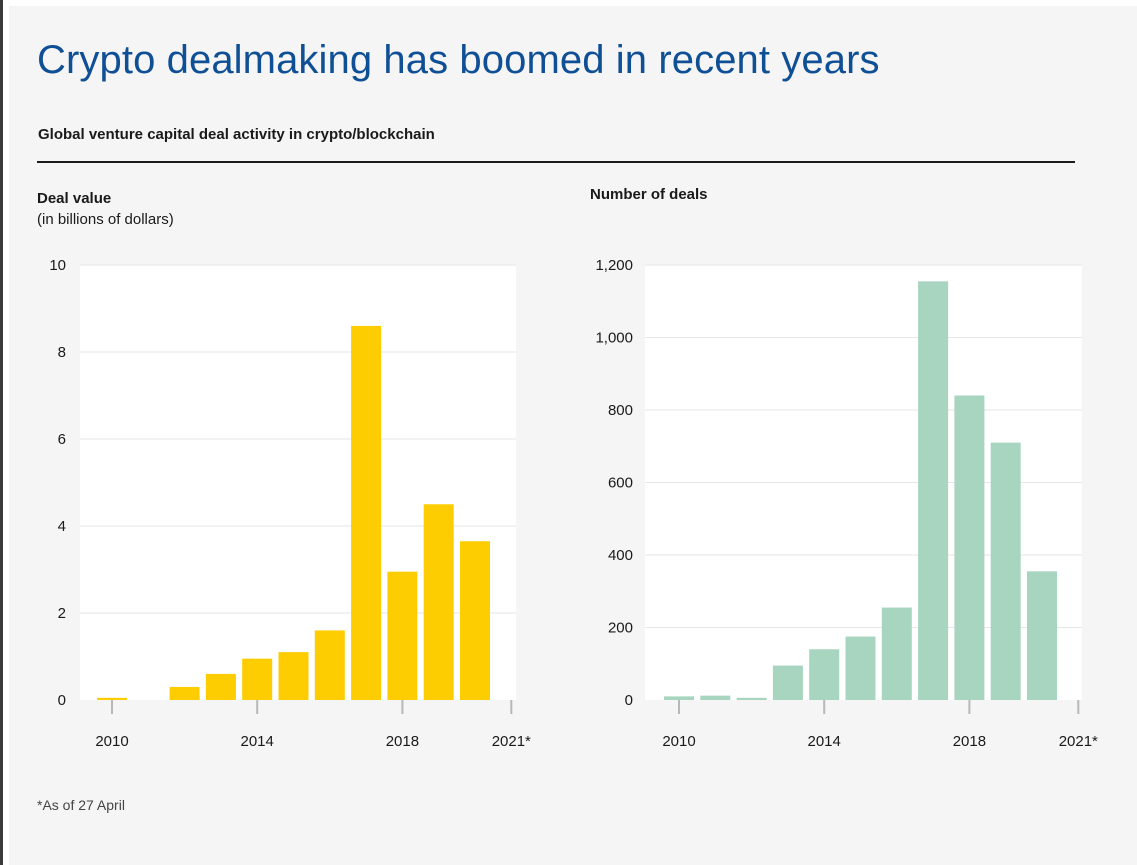  I want to click on deal-value-y-tick-label: 2, so click(62, 613).